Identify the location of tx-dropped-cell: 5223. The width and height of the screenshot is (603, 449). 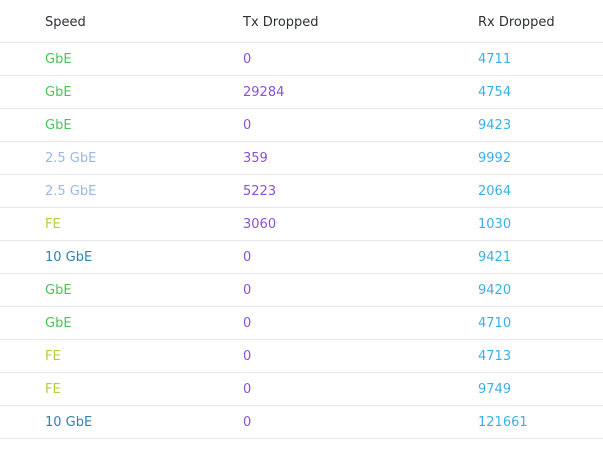
(260, 191).